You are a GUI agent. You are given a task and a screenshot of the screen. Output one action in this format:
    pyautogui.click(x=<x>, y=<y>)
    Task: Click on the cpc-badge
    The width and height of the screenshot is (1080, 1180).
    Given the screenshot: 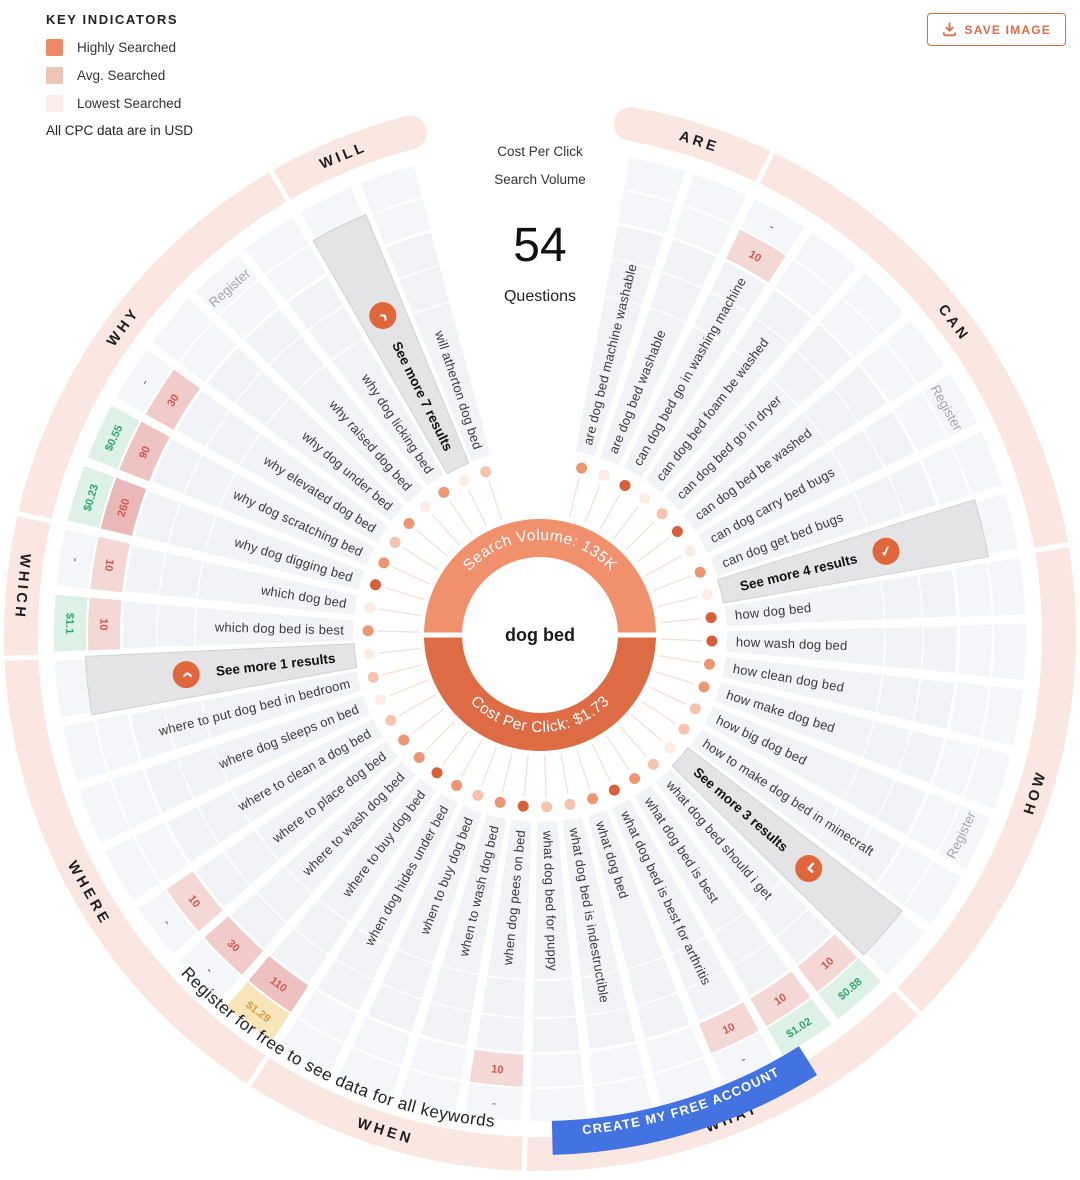 What is the action you would take?
    pyautogui.click(x=113, y=437)
    